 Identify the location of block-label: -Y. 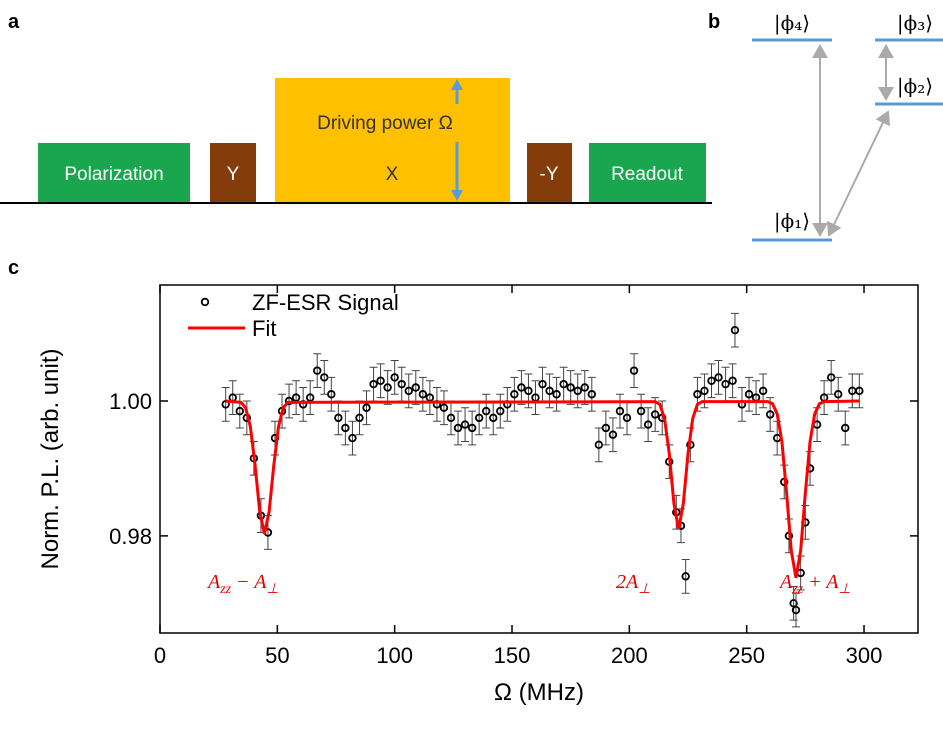
(549, 174).